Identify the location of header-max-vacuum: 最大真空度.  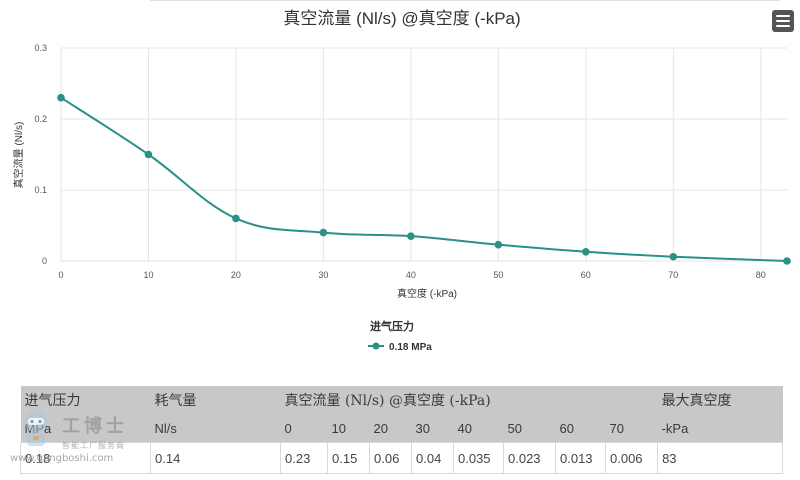
(696, 401).